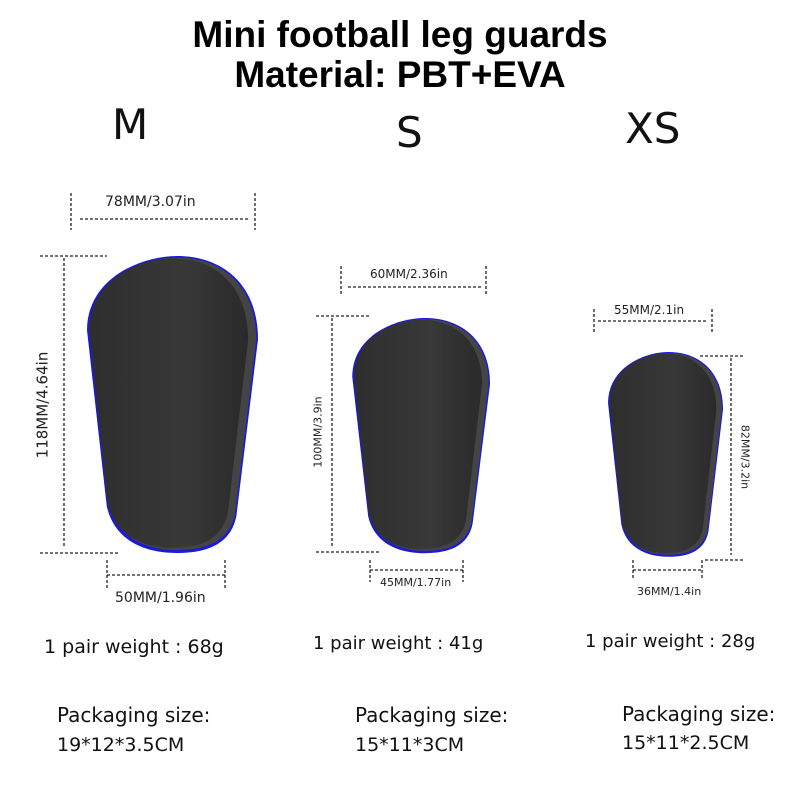 The height and width of the screenshot is (800, 800). I want to click on s-height: 100MM/3.9in, so click(318, 432).